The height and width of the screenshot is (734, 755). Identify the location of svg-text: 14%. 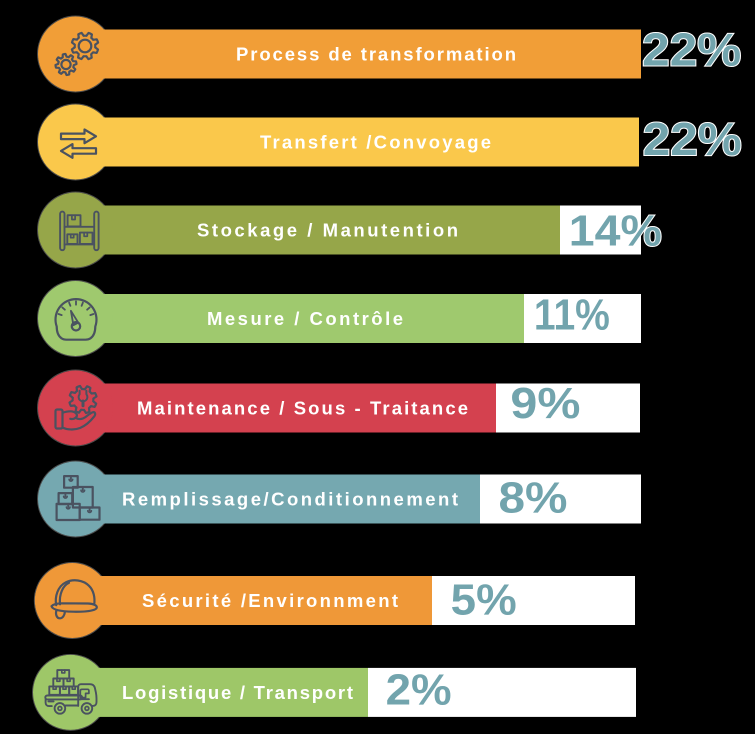
(615, 231).